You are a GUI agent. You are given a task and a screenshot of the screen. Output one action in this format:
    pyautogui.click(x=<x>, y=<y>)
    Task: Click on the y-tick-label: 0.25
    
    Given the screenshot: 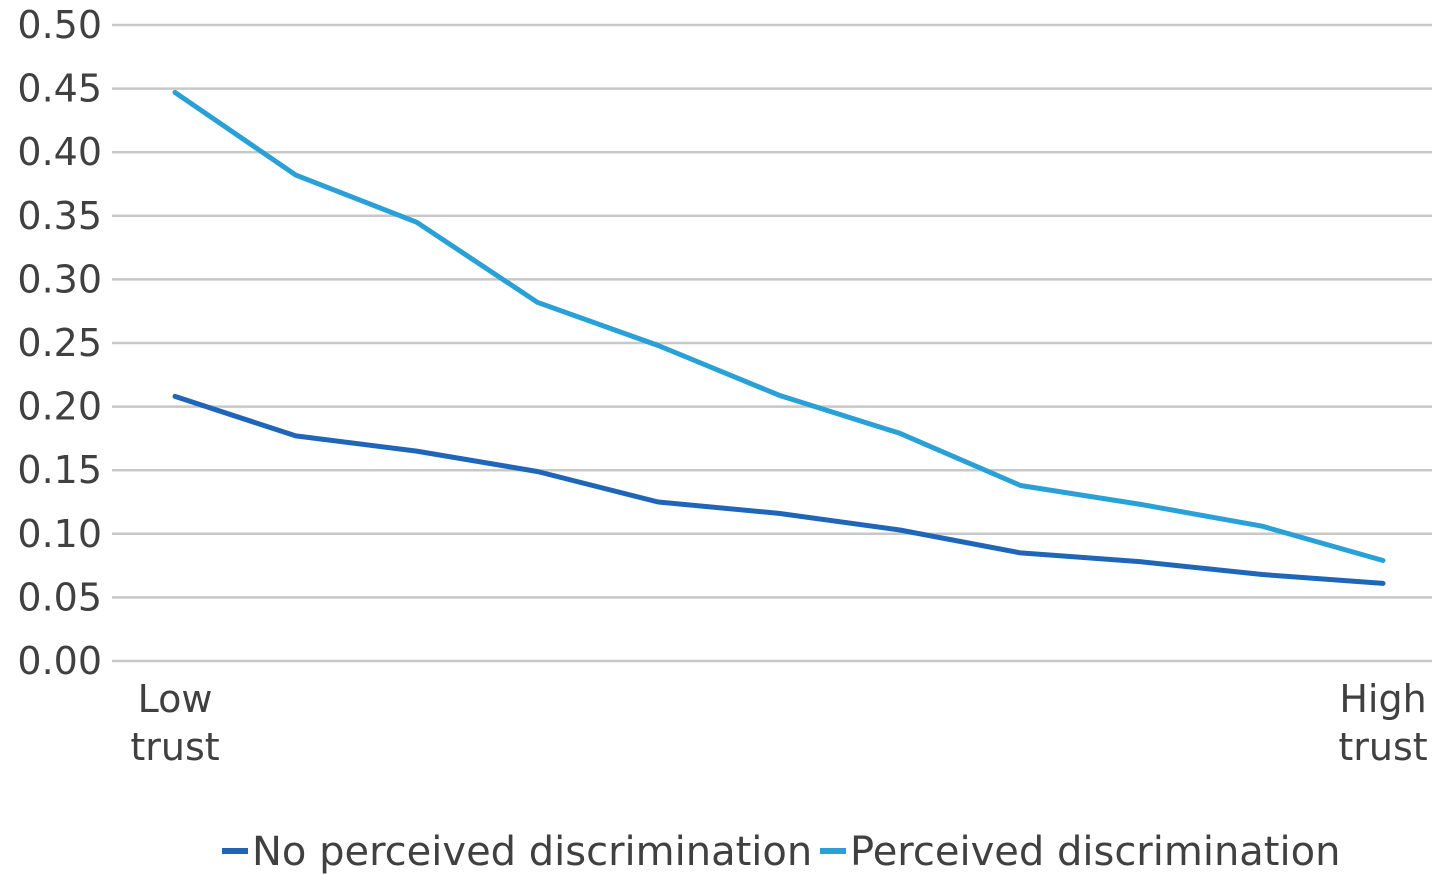 What is the action you would take?
    pyautogui.click(x=59, y=343)
    